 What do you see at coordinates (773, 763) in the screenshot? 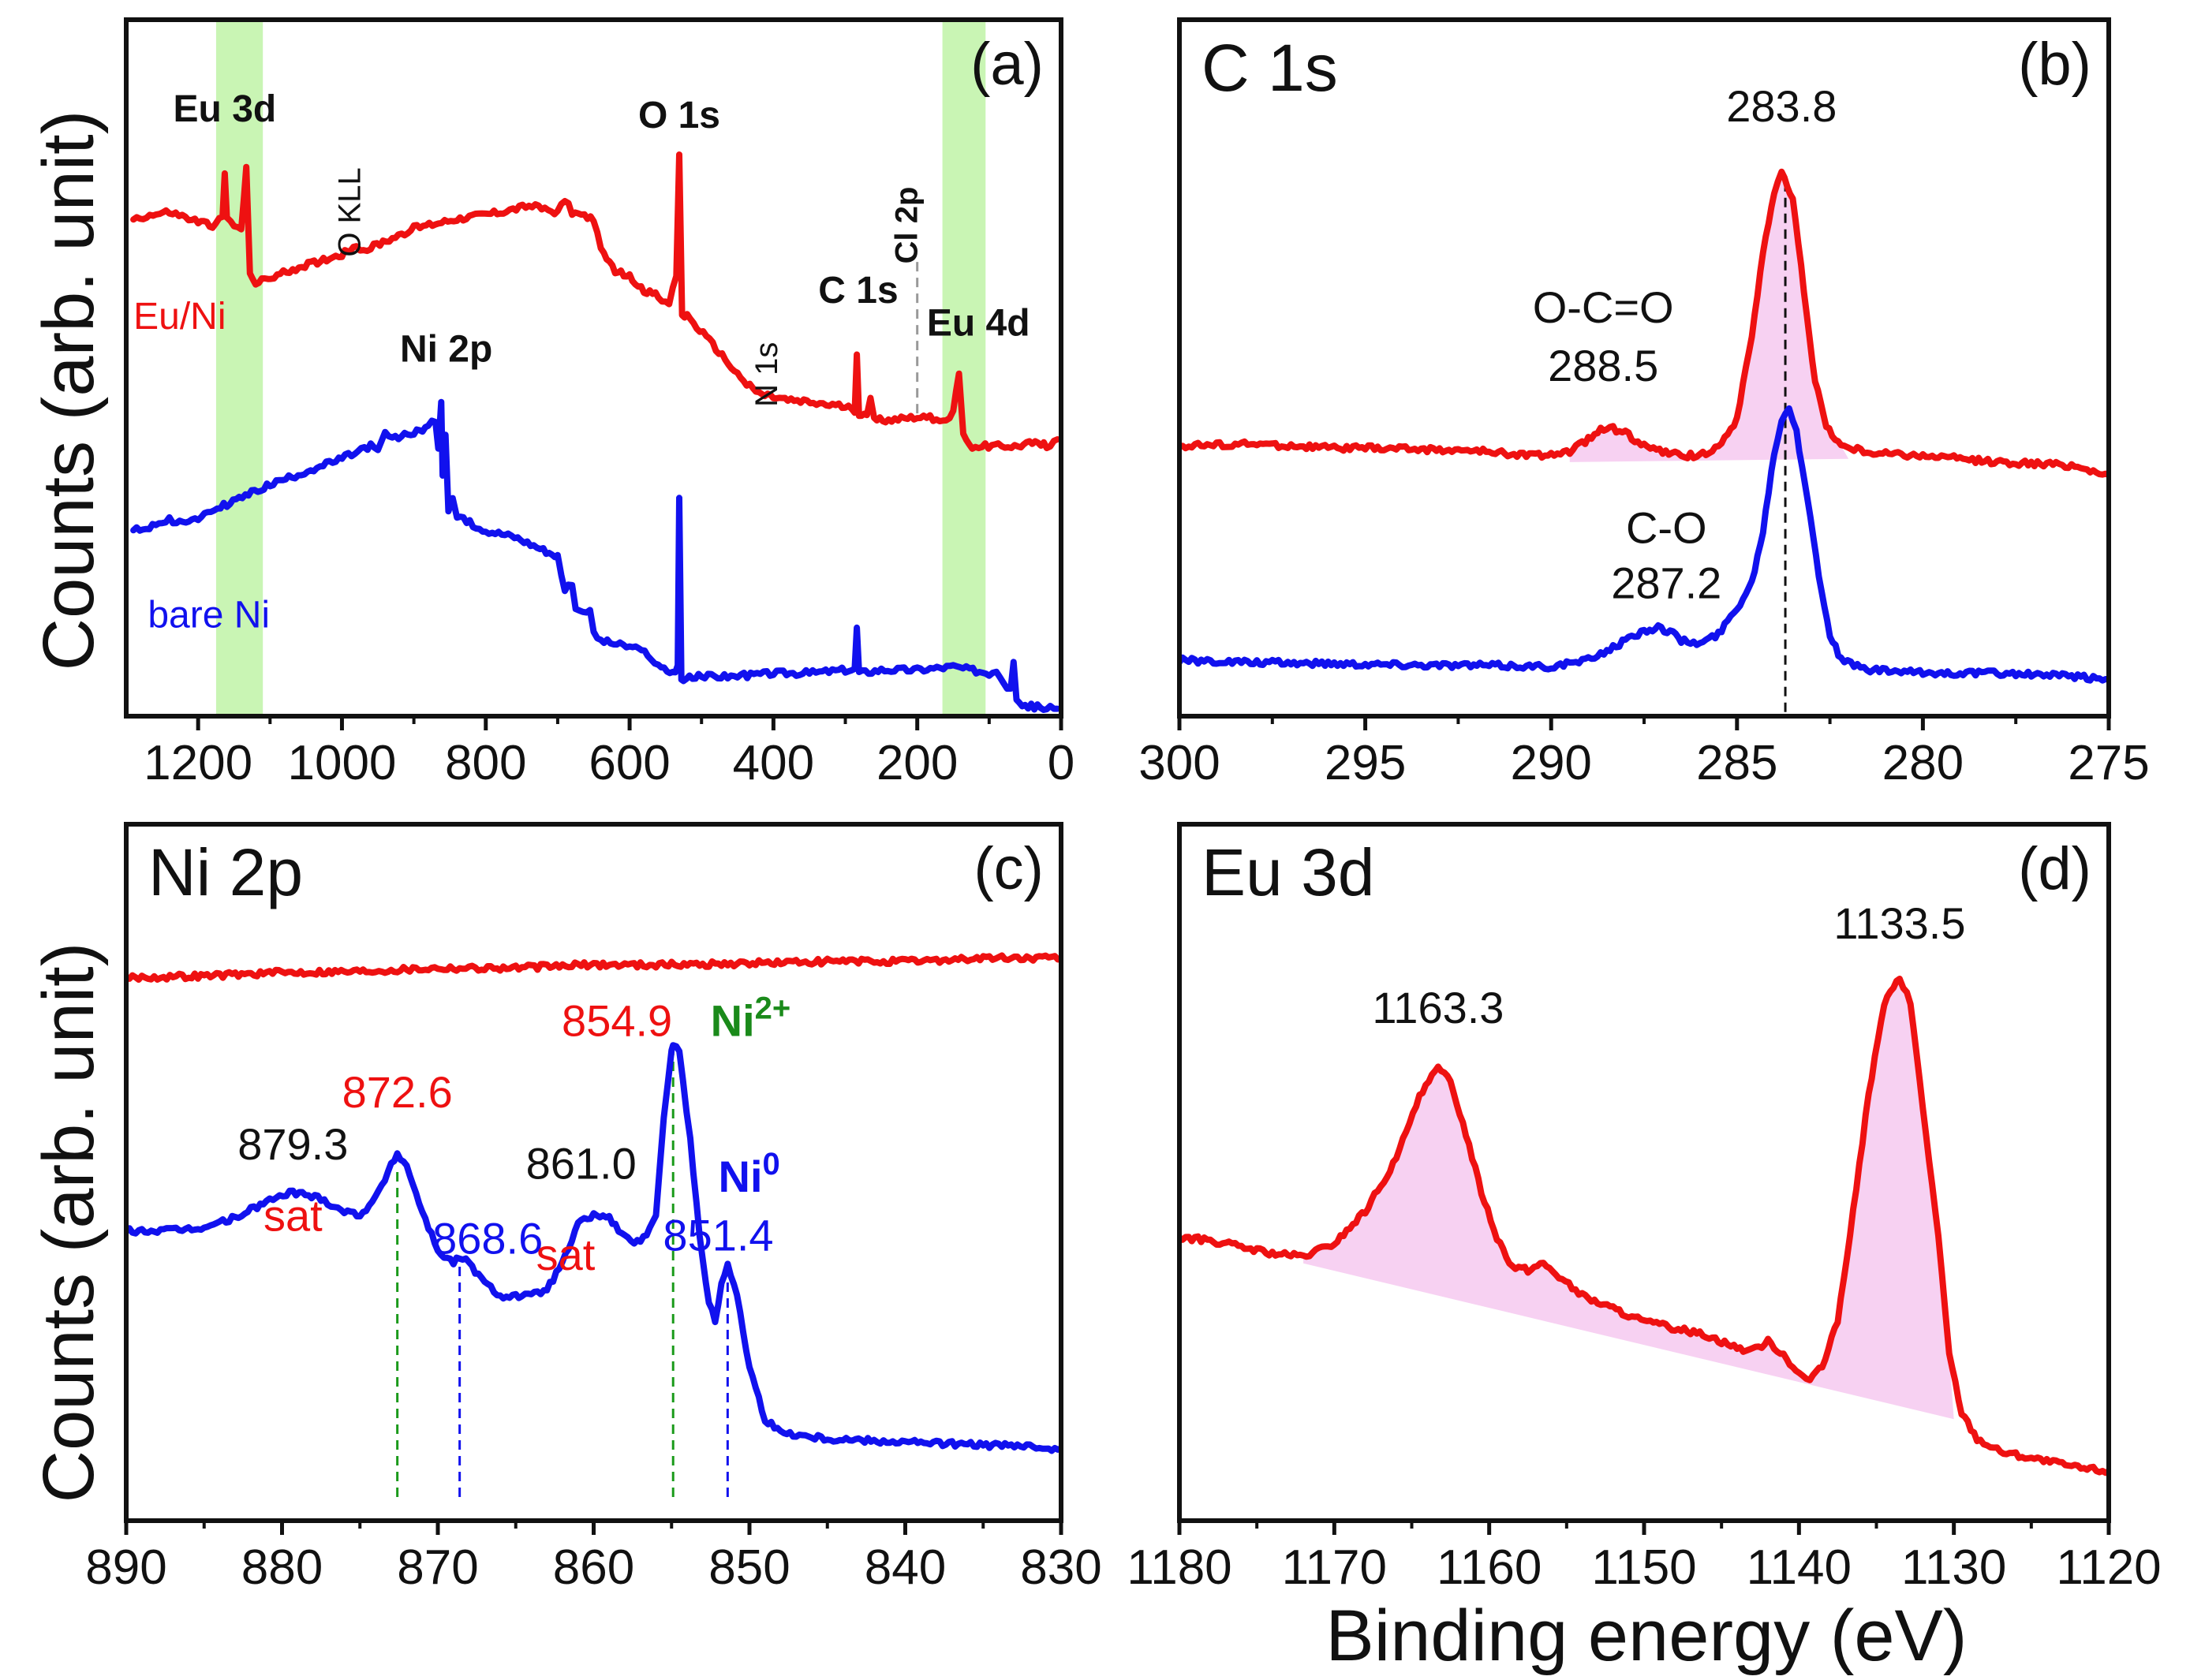
I see `x-tick-label-a-4: 400` at bounding box center [773, 763].